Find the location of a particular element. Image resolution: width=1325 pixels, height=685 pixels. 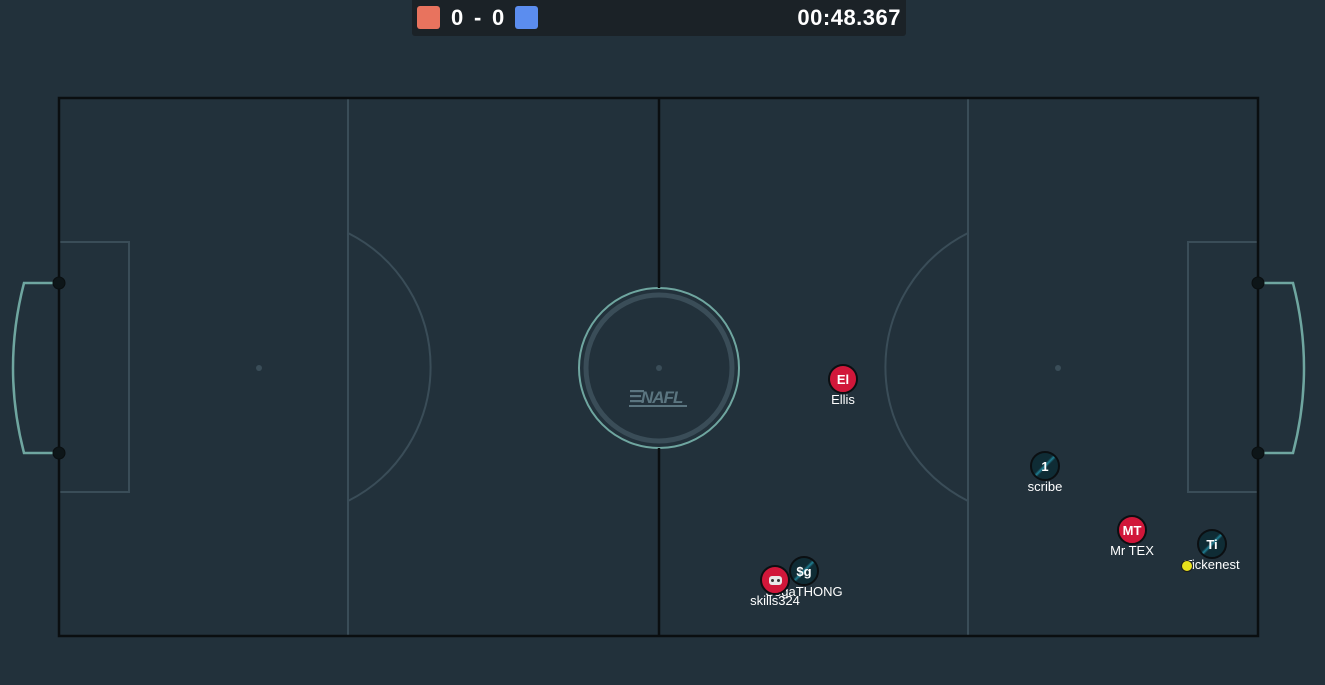

blue-score: 0 is located at coordinates (498, 17).